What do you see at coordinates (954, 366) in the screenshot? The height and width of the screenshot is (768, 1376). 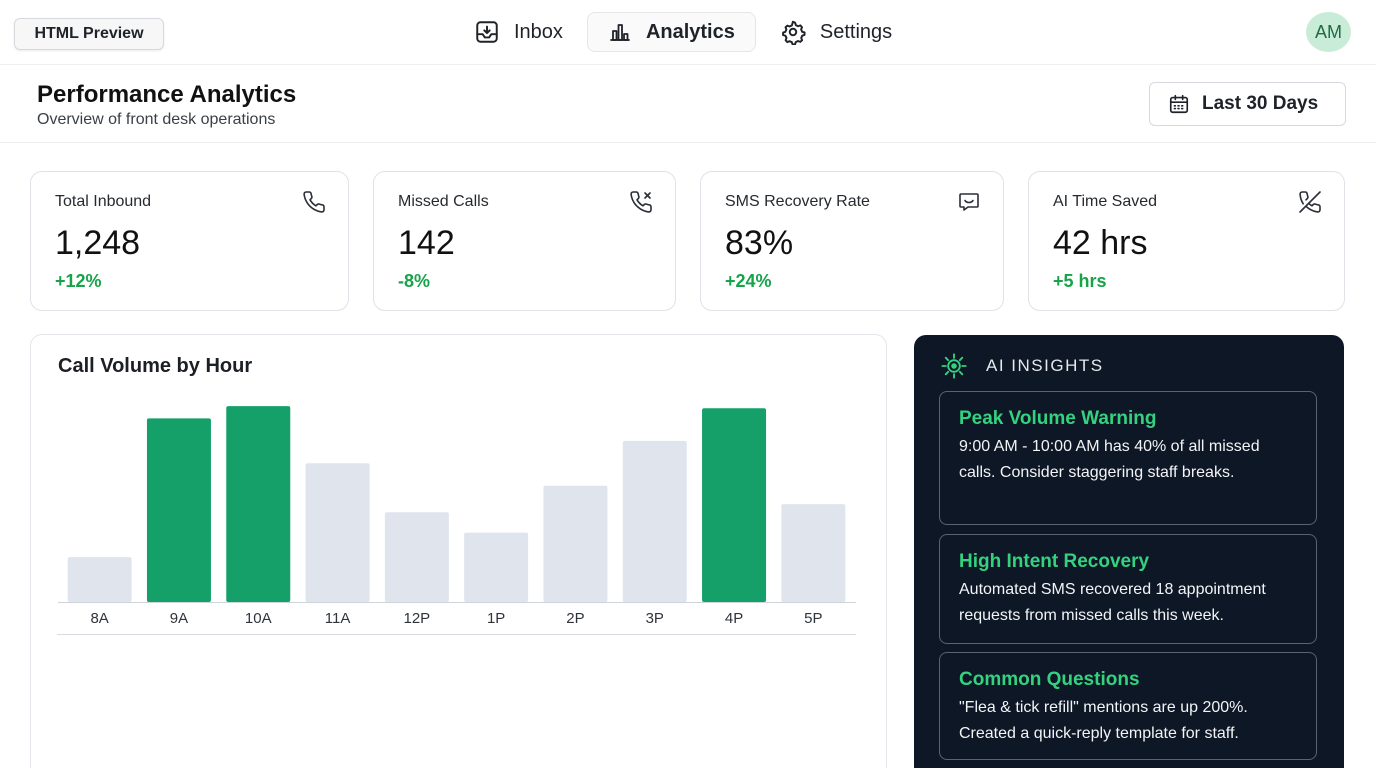 I see `ai-sparkle-icon` at bounding box center [954, 366].